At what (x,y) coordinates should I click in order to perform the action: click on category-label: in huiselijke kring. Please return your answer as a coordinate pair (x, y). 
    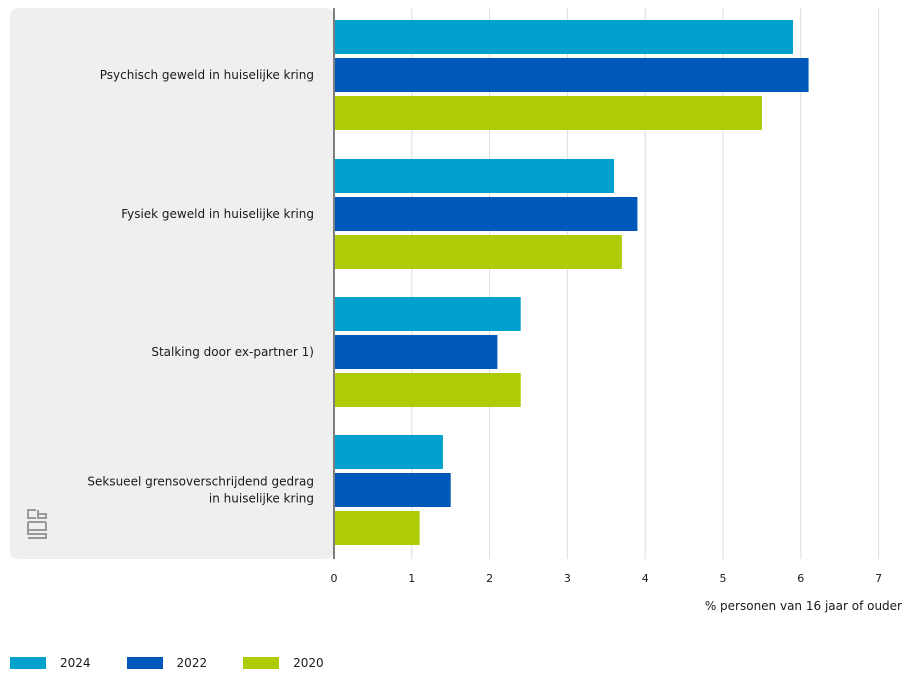
    Looking at the image, I should click on (261, 499).